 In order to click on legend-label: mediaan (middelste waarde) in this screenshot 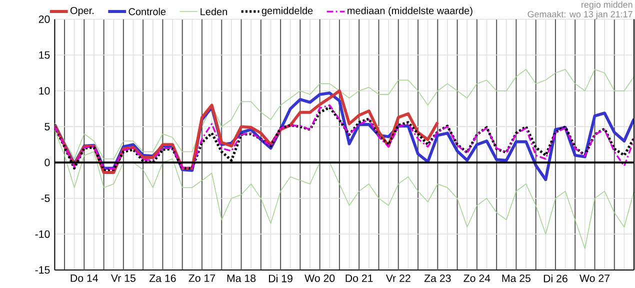, I will do `click(410, 11)`.